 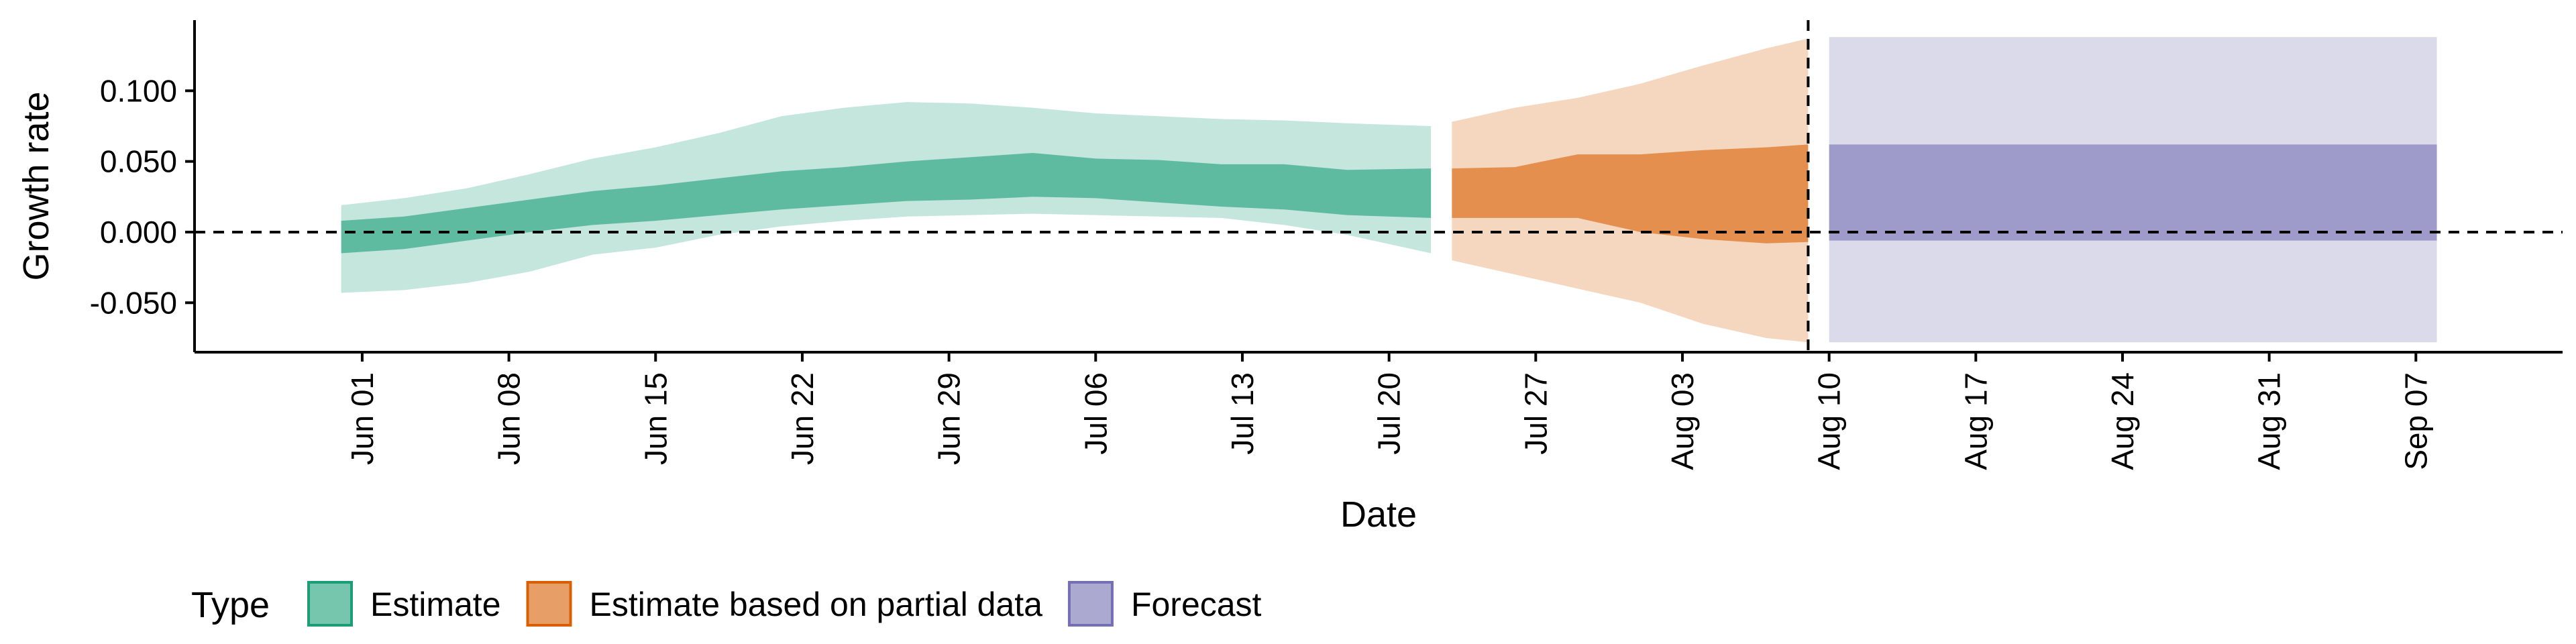 What do you see at coordinates (2122, 421) in the screenshot?
I see `x-tick-label: Aug 24` at bounding box center [2122, 421].